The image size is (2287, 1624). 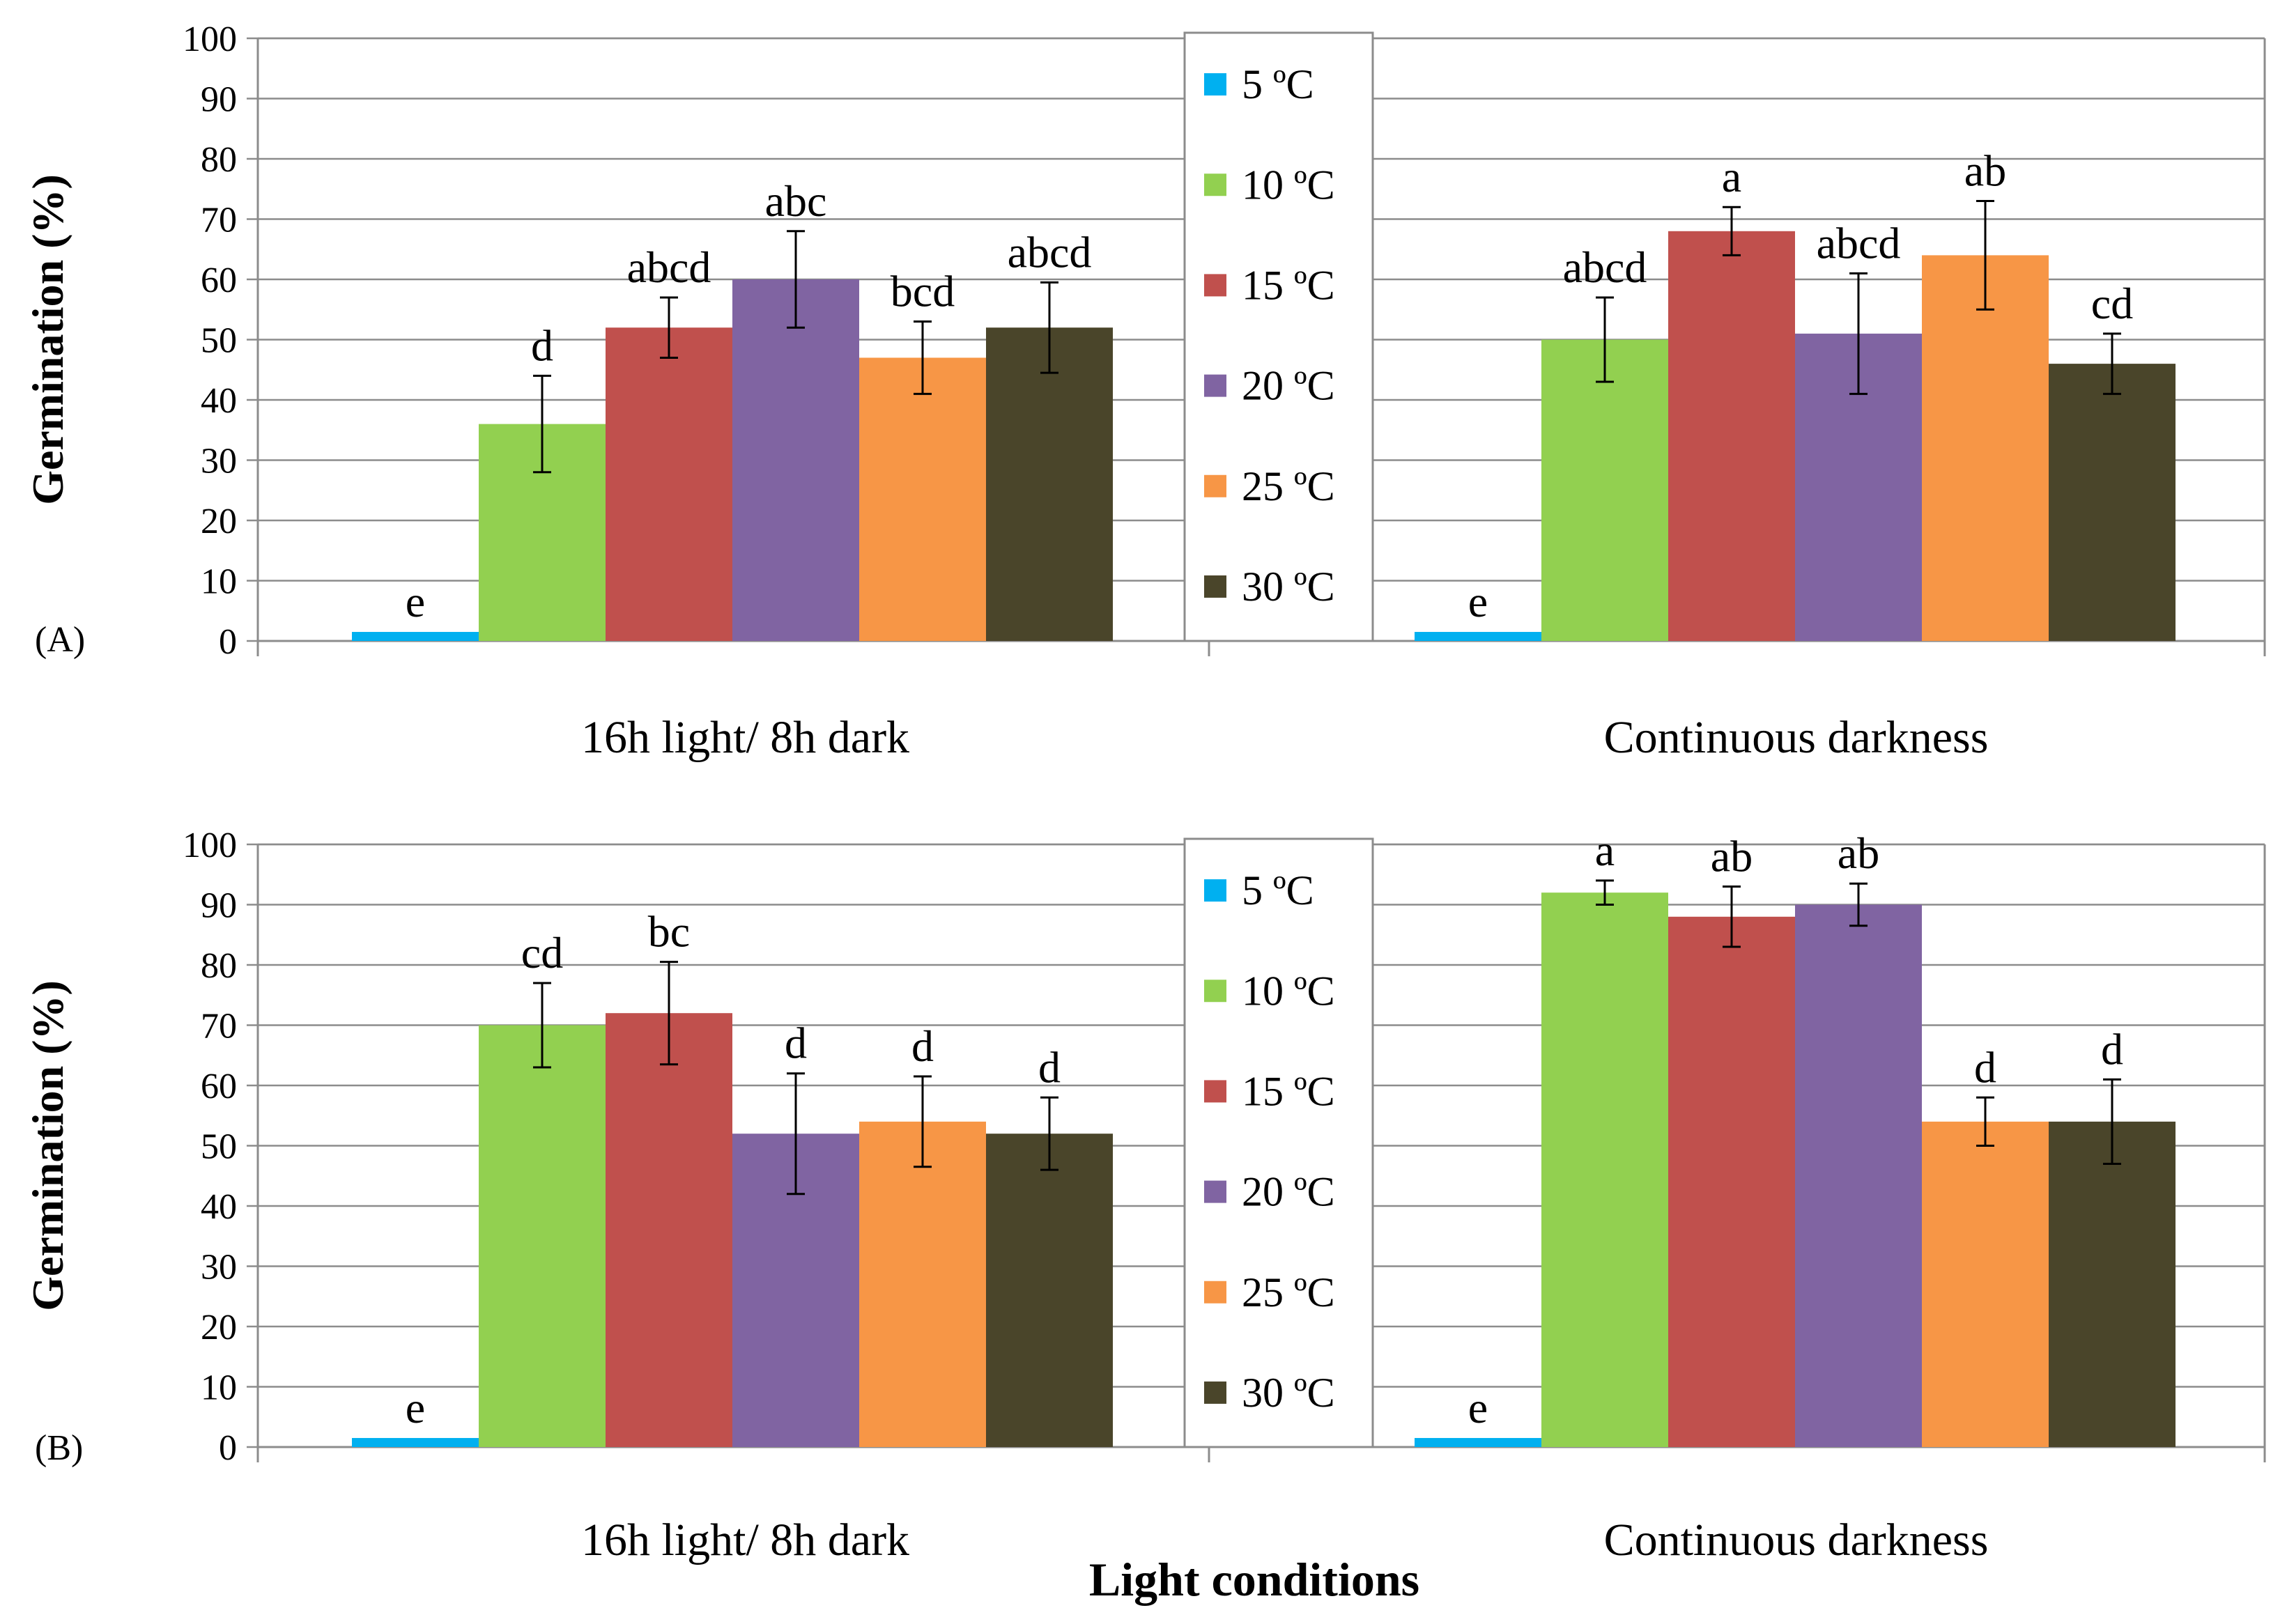 What do you see at coordinates (219, 341) in the screenshot?
I see `y-tick-label: 50` at bounding box center [219, 341].